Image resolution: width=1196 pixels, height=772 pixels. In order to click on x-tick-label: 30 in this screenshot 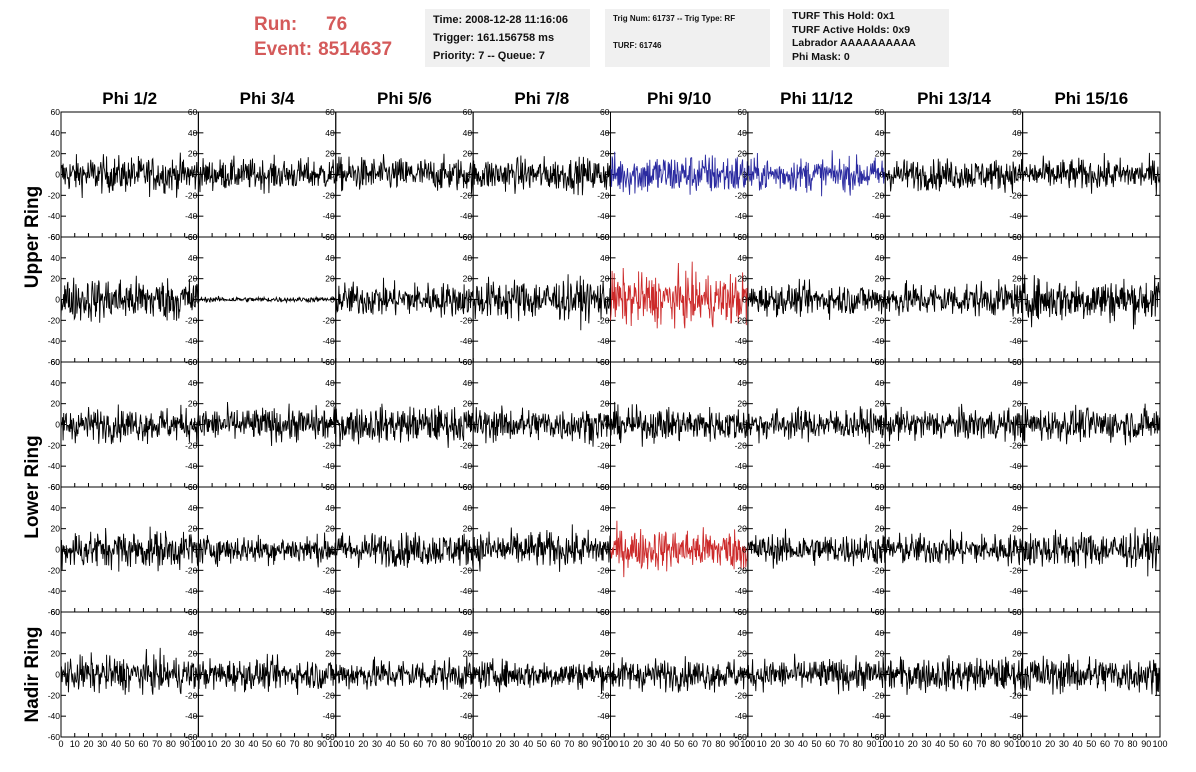, I will do `click(377, 744)`.